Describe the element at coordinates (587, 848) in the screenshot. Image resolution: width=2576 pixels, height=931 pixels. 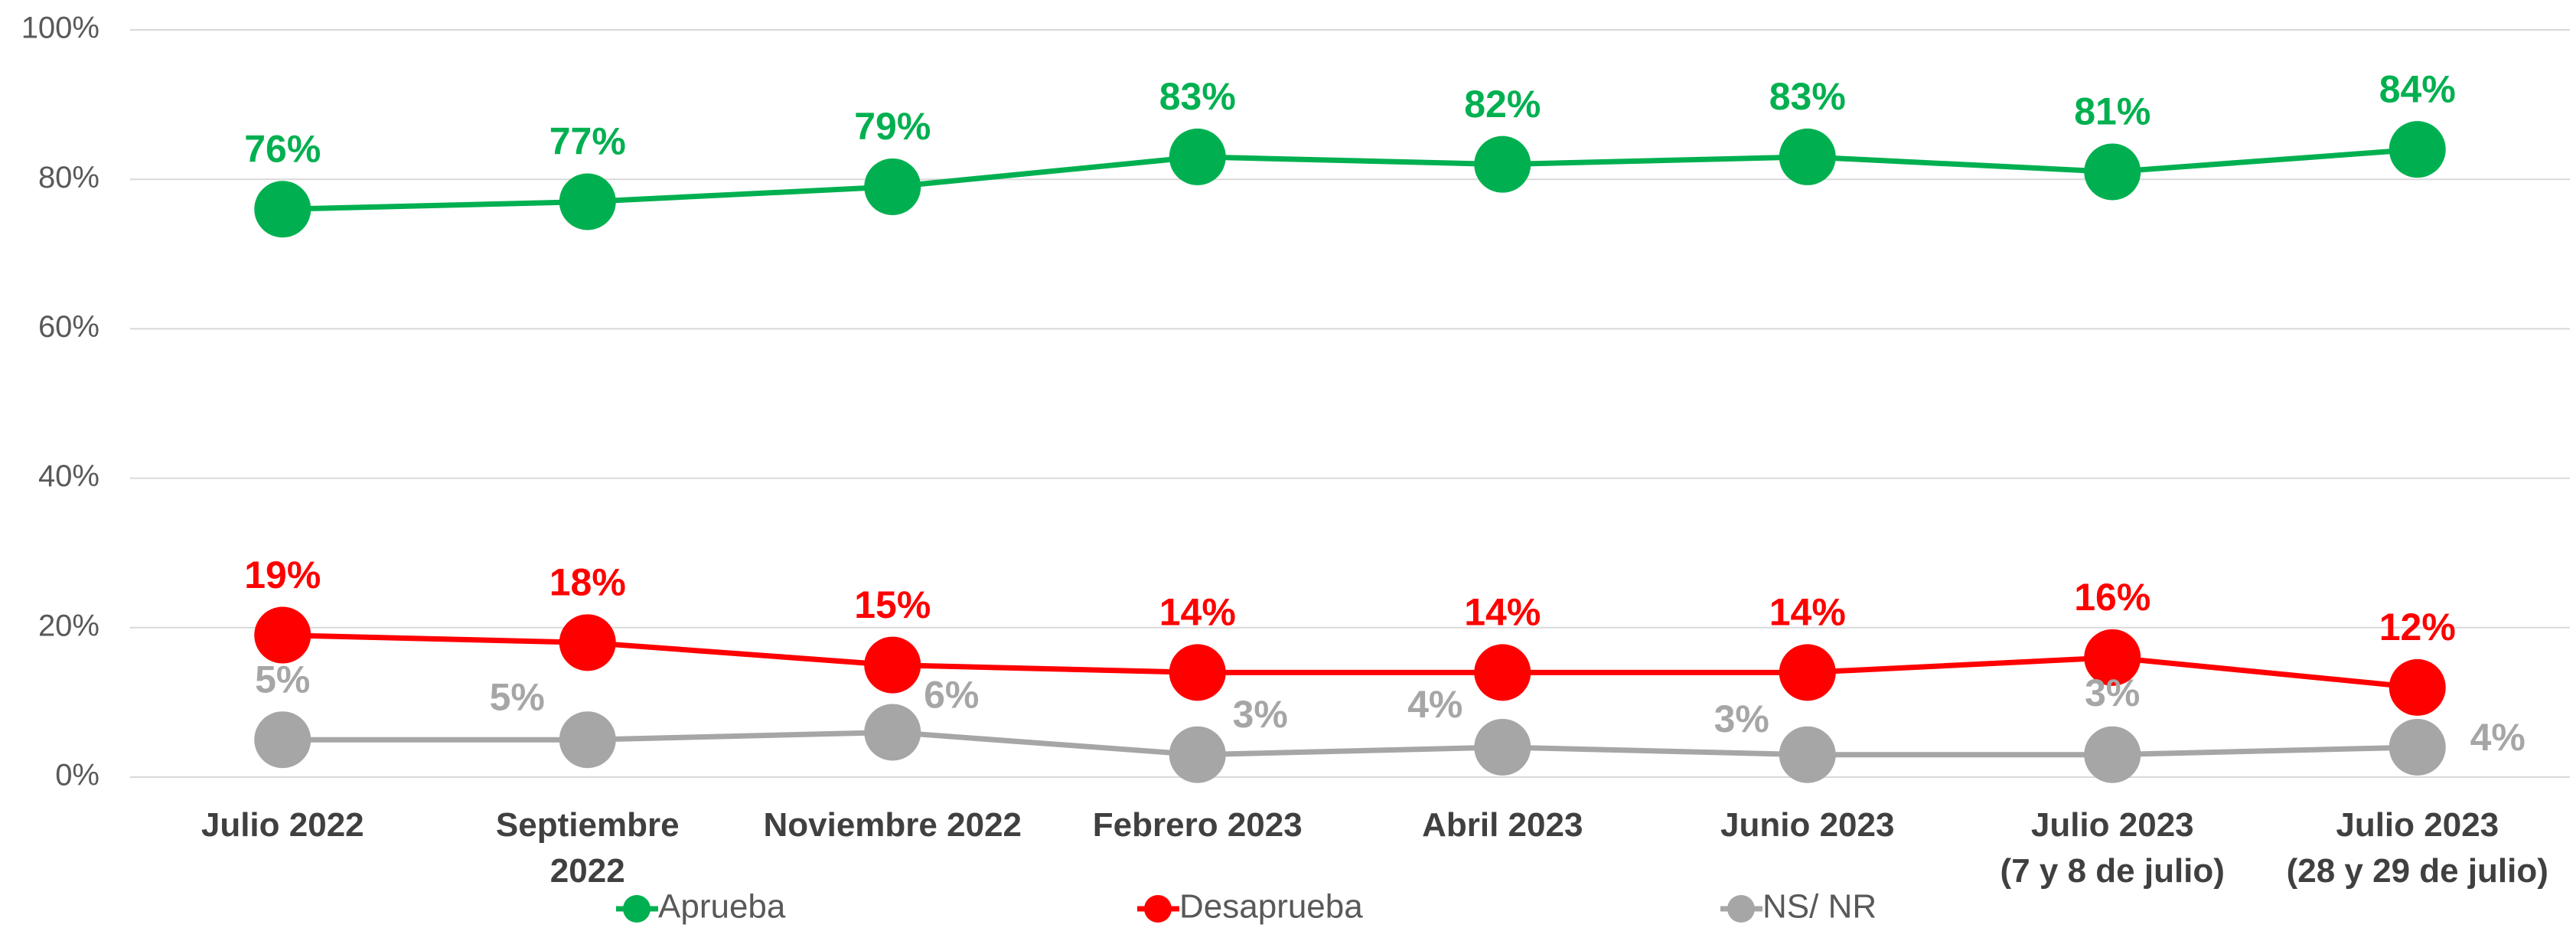
I see `x-tick-label: Septiembre 2022` at that location.